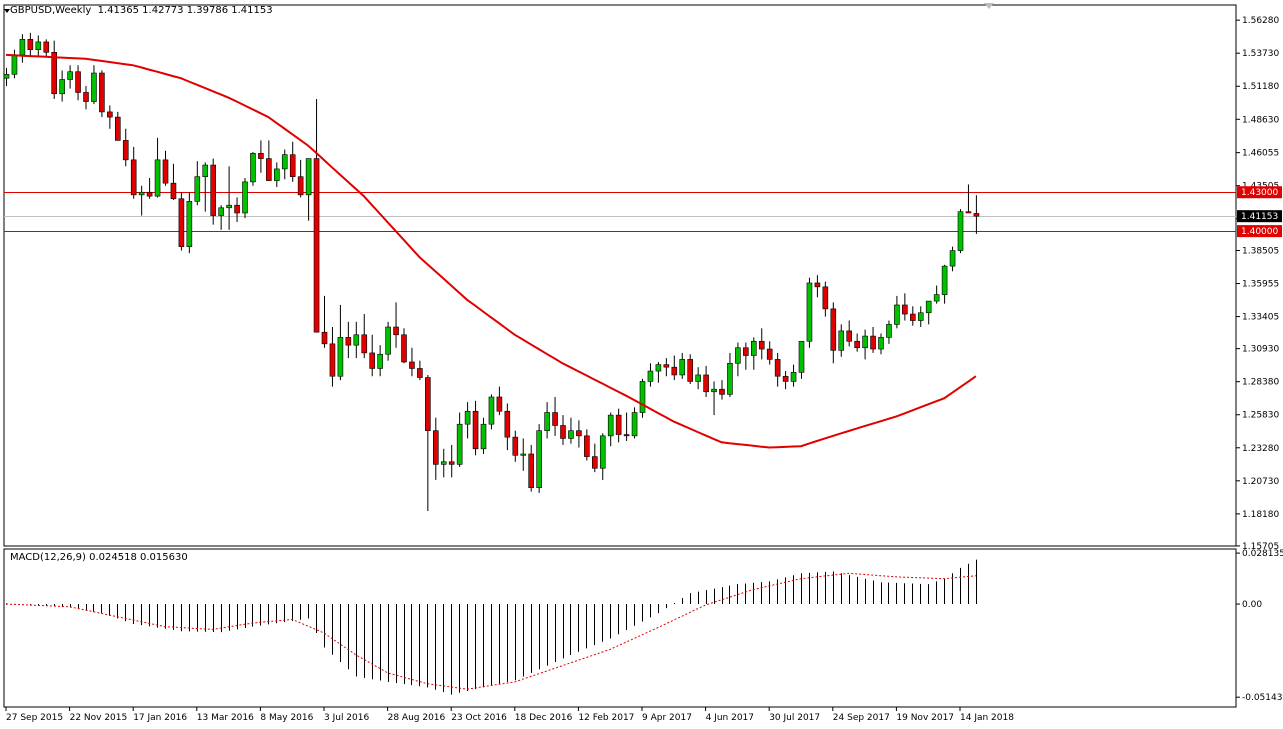 This screenshot has height=729, width=1283. Describe the element at coordinates (346, 718) in the screenshot. I see `time-tick-label: 3 Jul 2016` at that location.